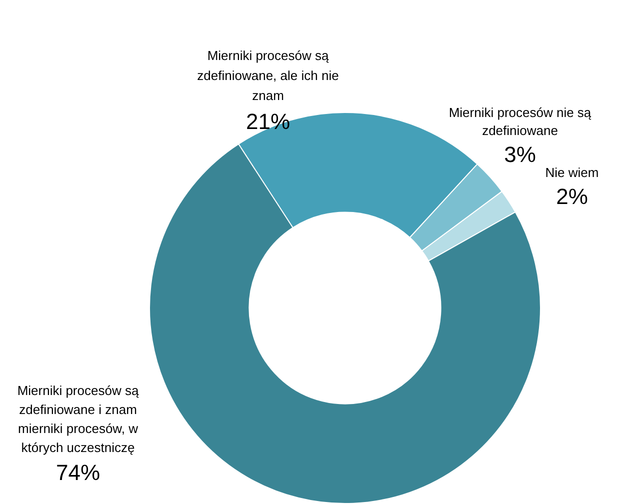 This screenshot has width=624, height=504. Describe the element at coordinates (520, 121) in the screenshot. I see `slice-label: Mierniki procesów nie są zdefiniowane` at that location.